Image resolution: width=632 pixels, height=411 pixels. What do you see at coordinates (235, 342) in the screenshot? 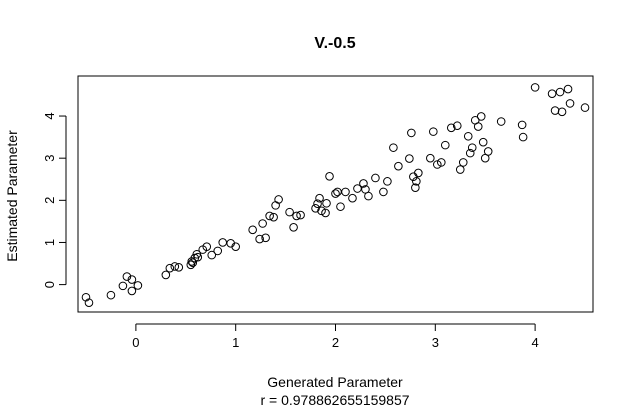
I see `x-tick-label: 1` at bounding box center [235, 342].